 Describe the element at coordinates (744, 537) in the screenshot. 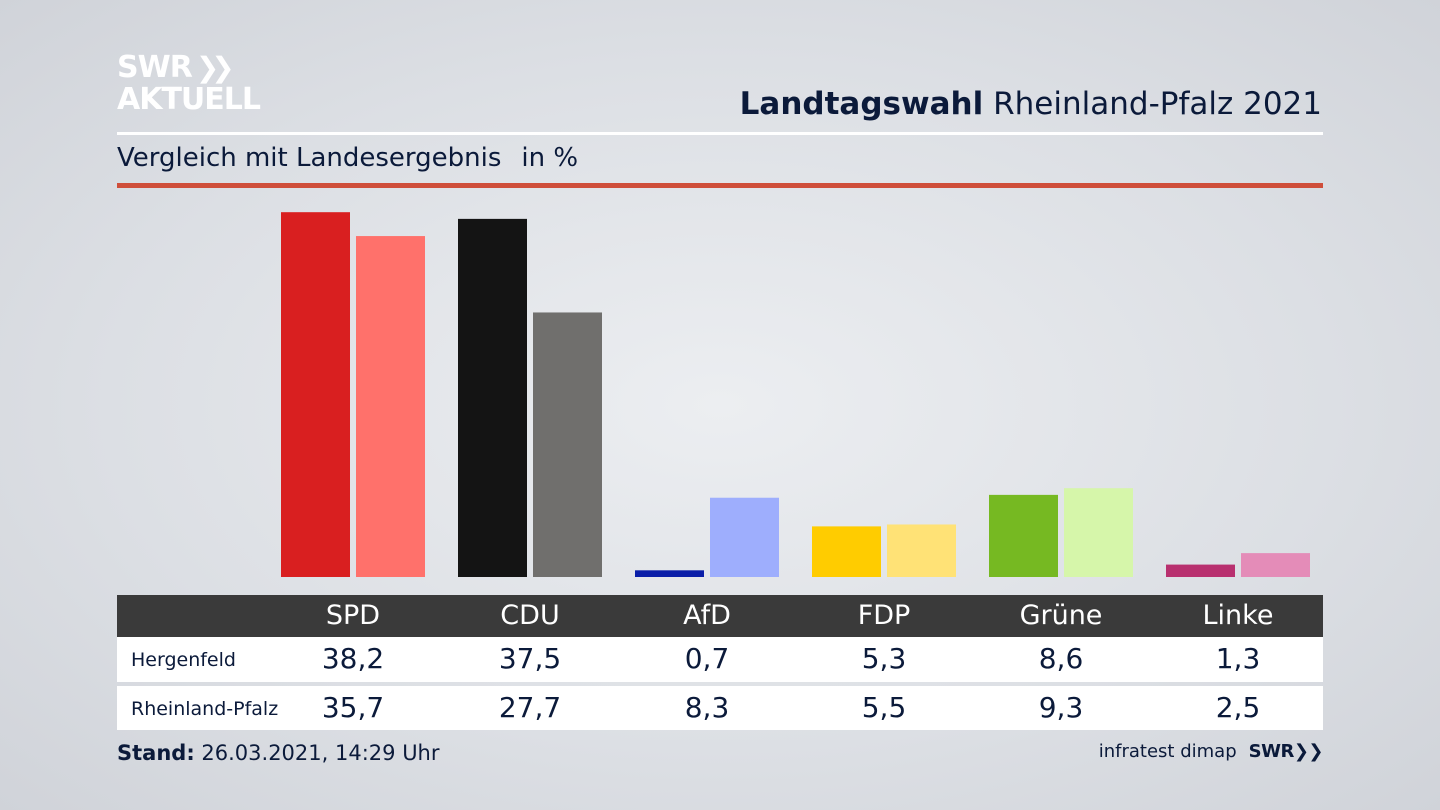

I see `bar-afd-rheinland-pfalz` at that location.